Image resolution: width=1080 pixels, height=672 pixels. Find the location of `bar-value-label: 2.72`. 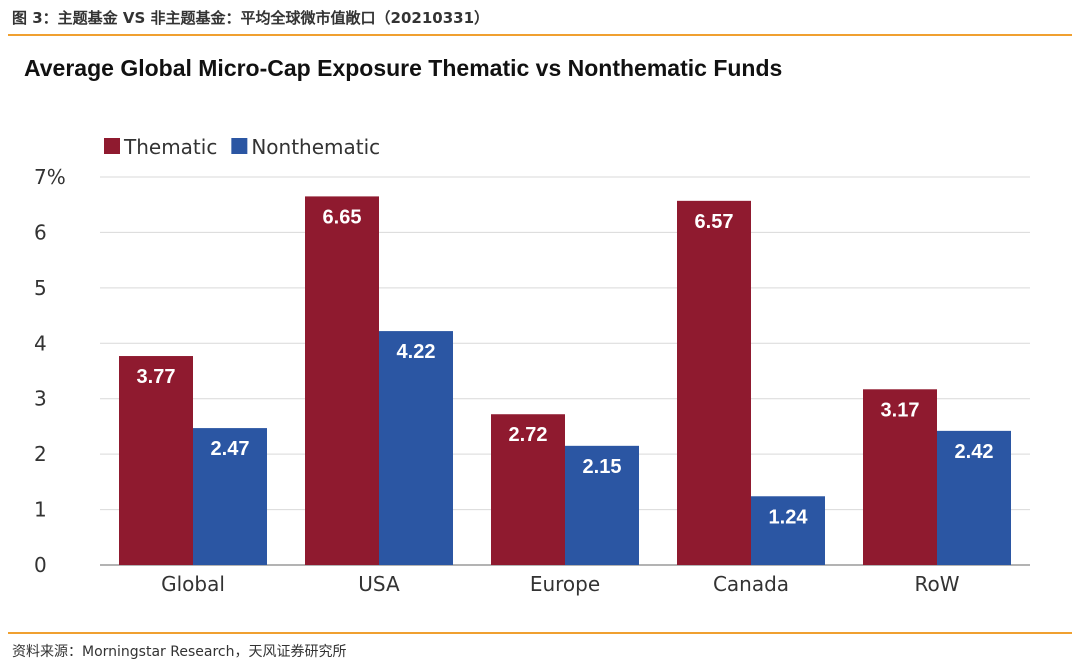

bar-value-label: 2.72 is located at coordinates (528, 435).